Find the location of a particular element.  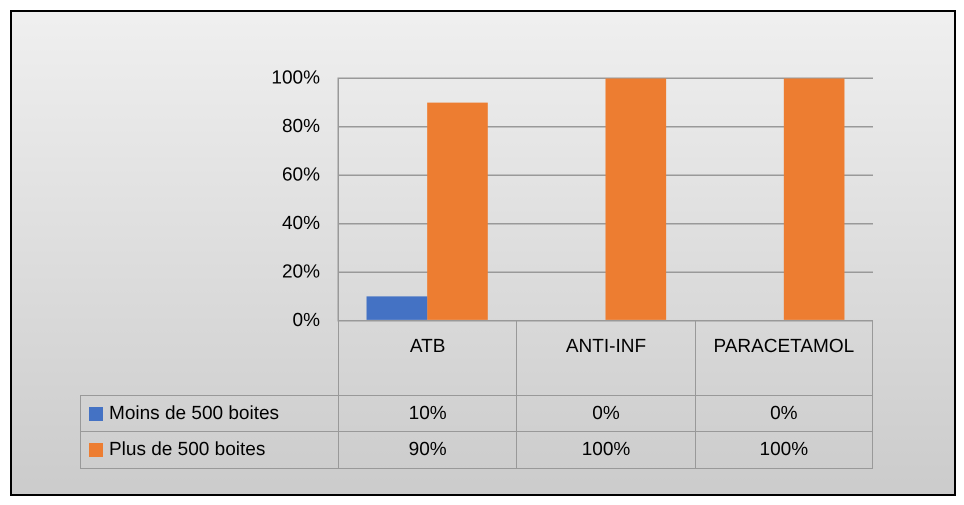

y-tick-label: 40% is located at coordinates (301, 223).